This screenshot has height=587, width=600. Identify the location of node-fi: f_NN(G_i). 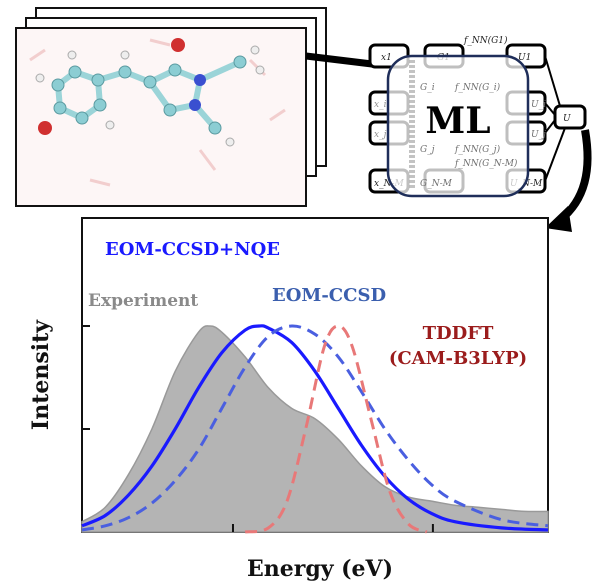
(477, 87).